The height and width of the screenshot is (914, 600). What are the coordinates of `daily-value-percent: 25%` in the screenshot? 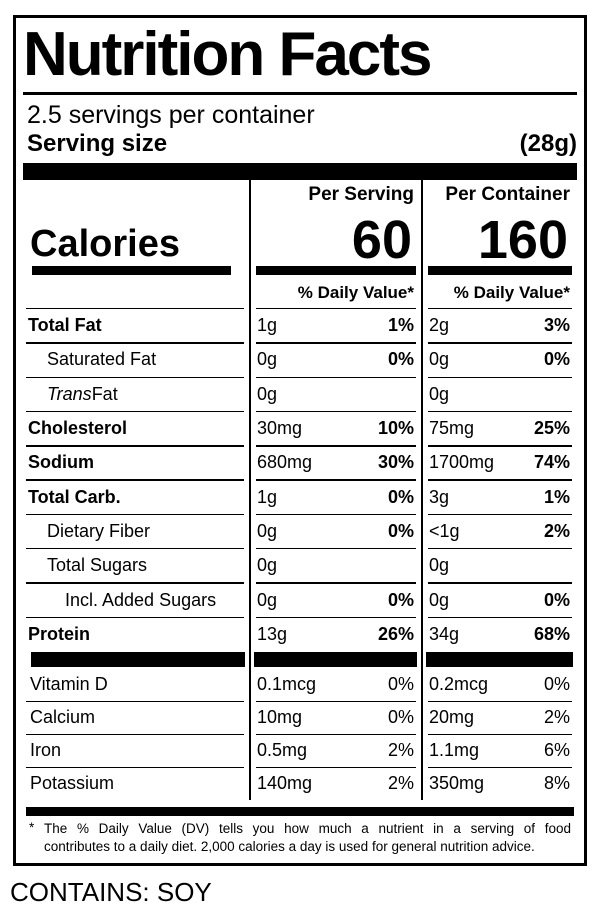 It's located at (551, 428).